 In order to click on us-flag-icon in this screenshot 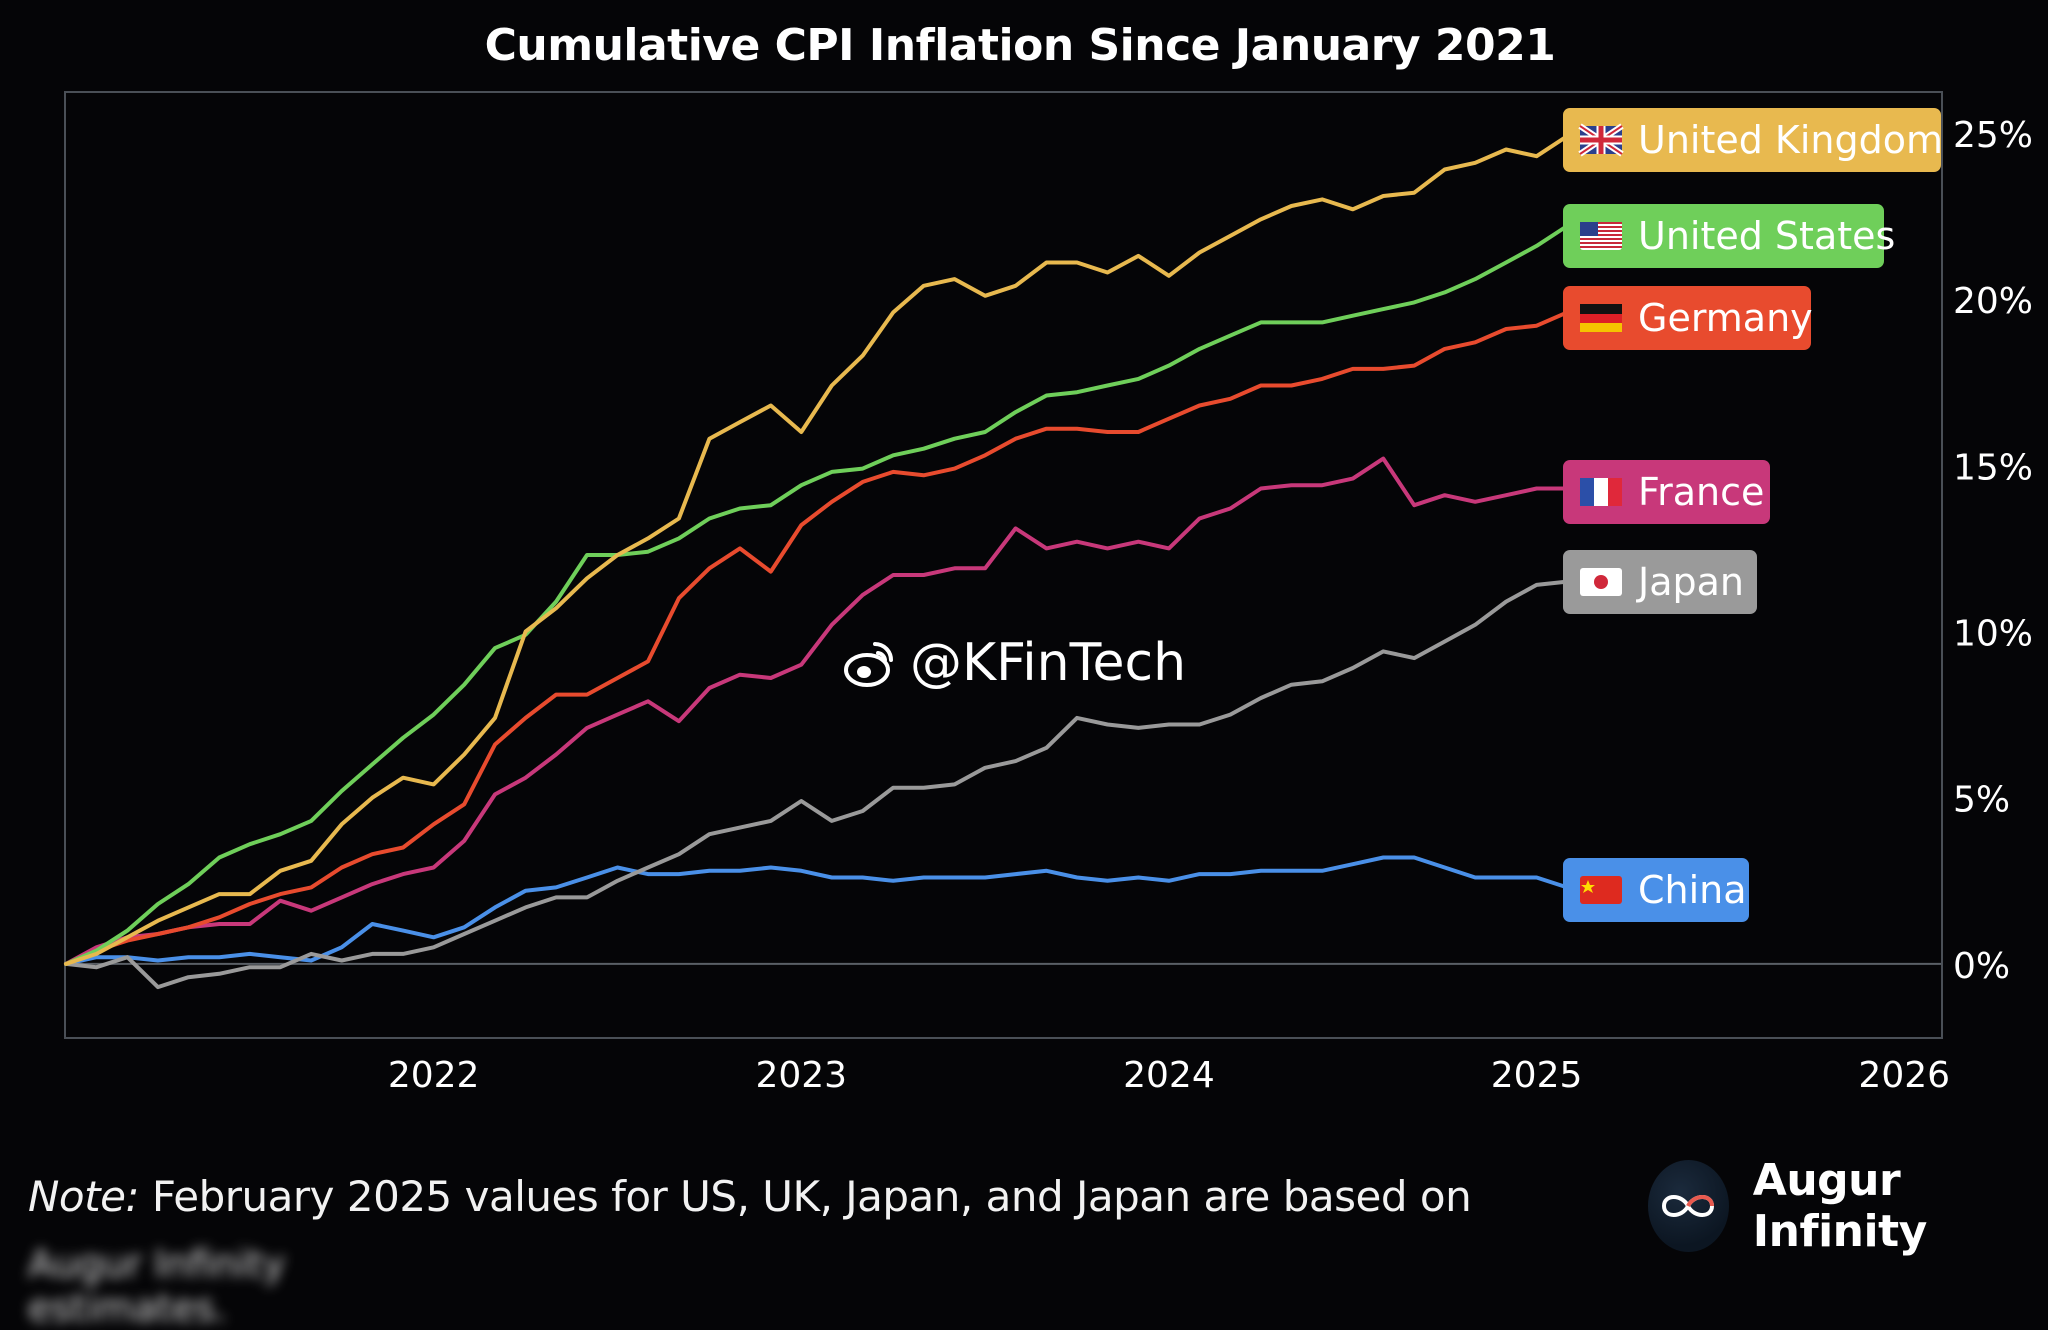, I will do `click(1601, 236)`.